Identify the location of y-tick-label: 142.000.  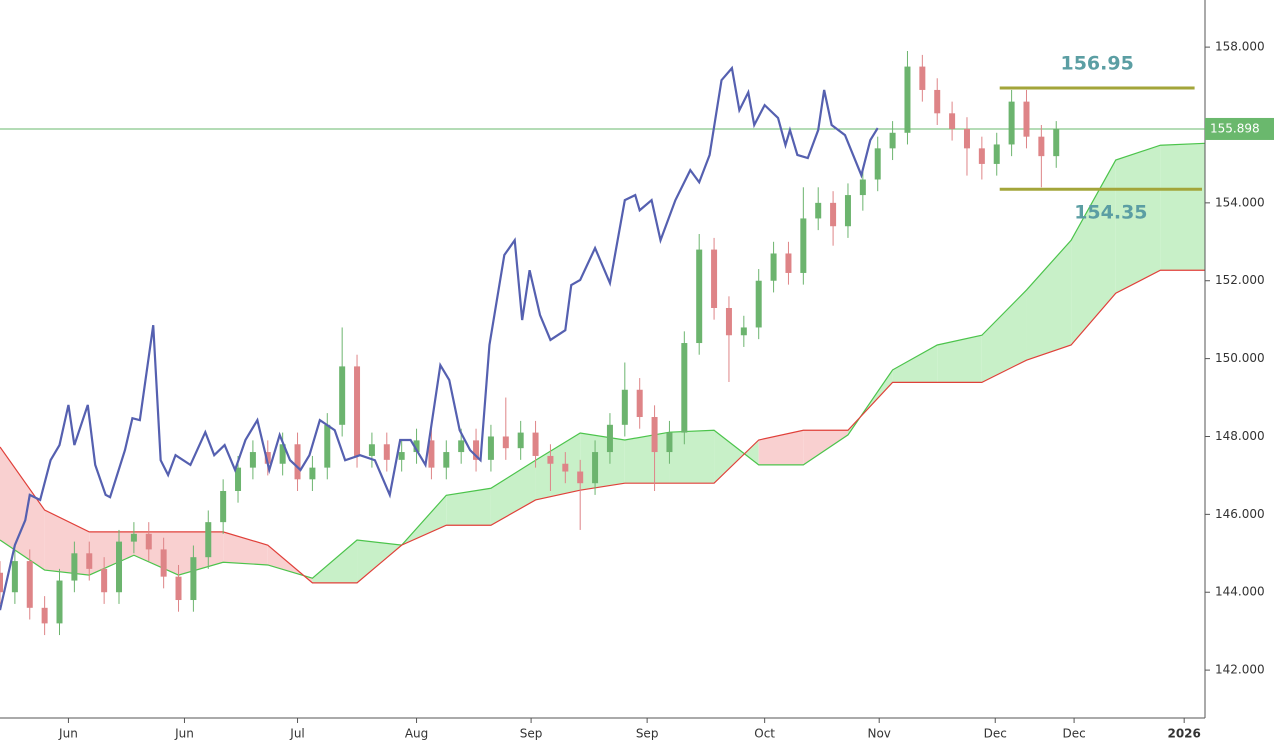
(1240, 670).